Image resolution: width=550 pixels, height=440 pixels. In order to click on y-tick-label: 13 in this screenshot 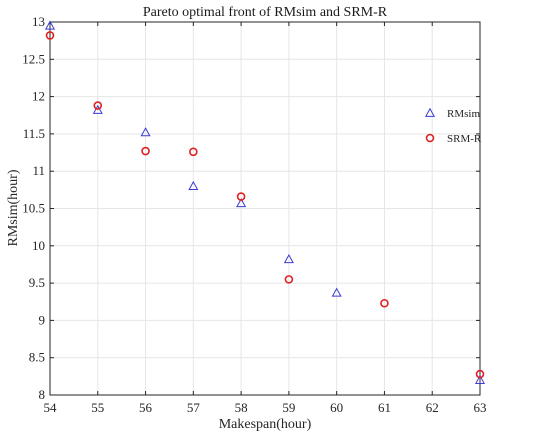, I will do `click(38, 21)`.